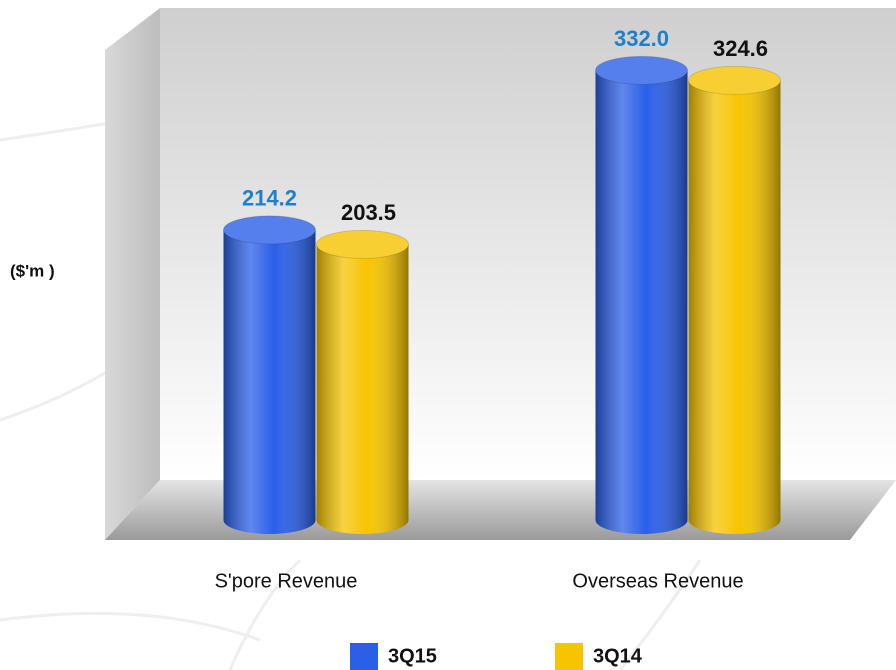 This screenshot has height=670, width=896. What do you see at coordinates (641, 38) in the screenshot?
I see `value-label: 332.0` at bounding box center [641, 38].